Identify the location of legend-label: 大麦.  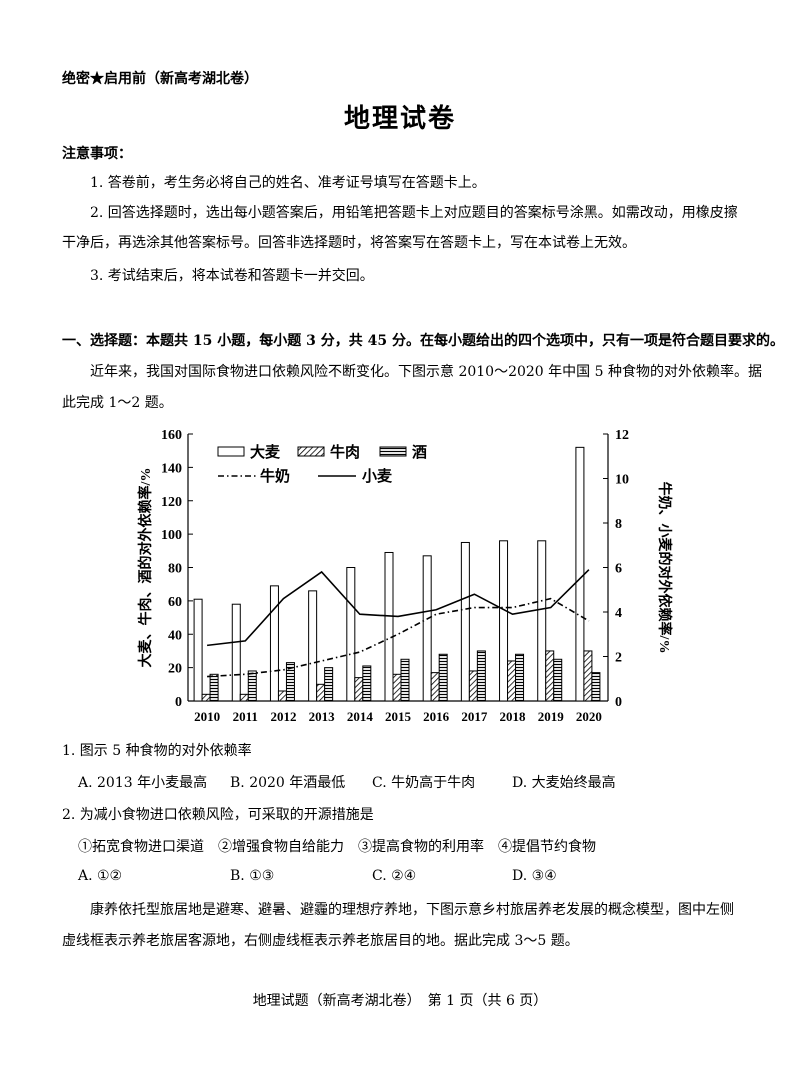
(265, 452).